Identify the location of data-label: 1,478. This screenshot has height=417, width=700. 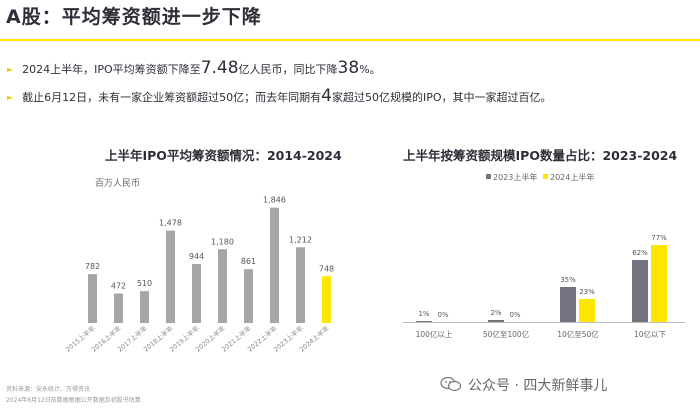
(170, 223).